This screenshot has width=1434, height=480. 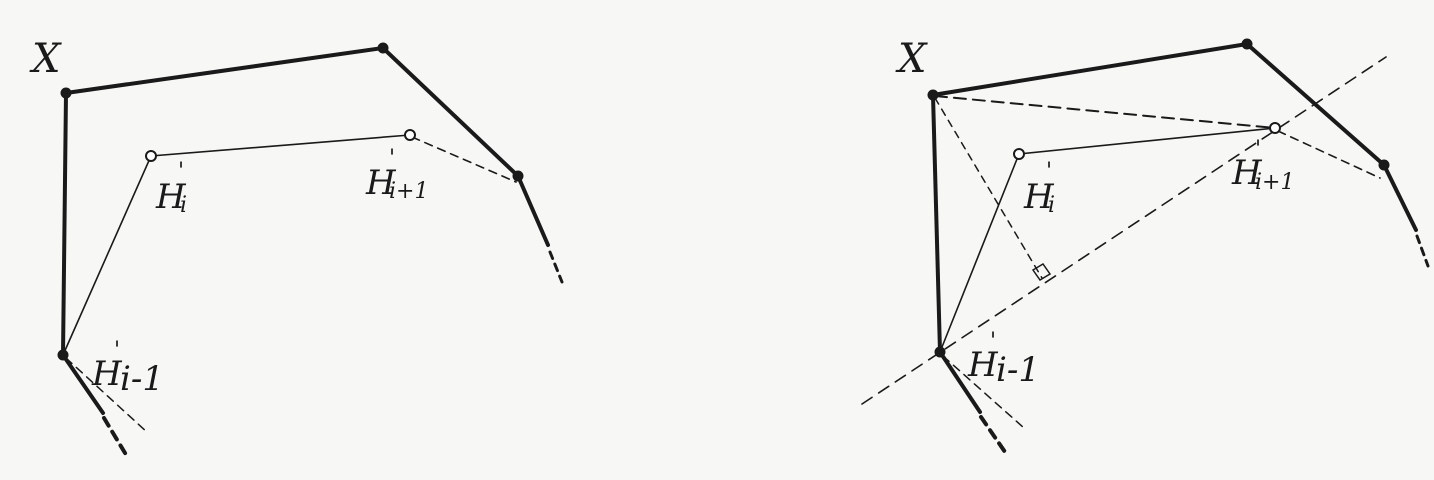 I want to click on right-label-h-i1: H, so click(x=1247, y=173).